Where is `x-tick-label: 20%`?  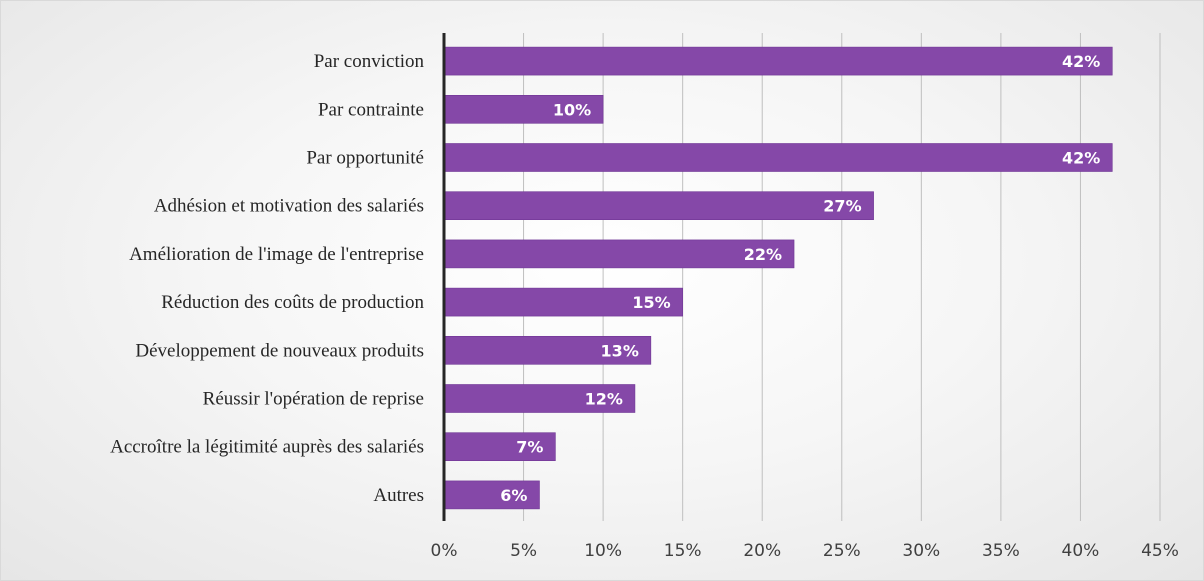 x-tick-label: 20% is located at coordinates (762, 551).